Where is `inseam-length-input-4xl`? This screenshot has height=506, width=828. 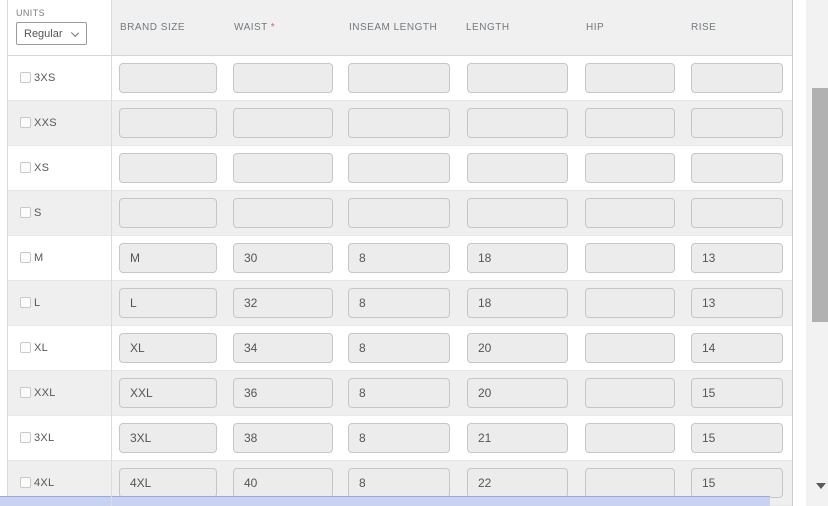
inseam-length-input-4xl is located at coordinates (399, 483).